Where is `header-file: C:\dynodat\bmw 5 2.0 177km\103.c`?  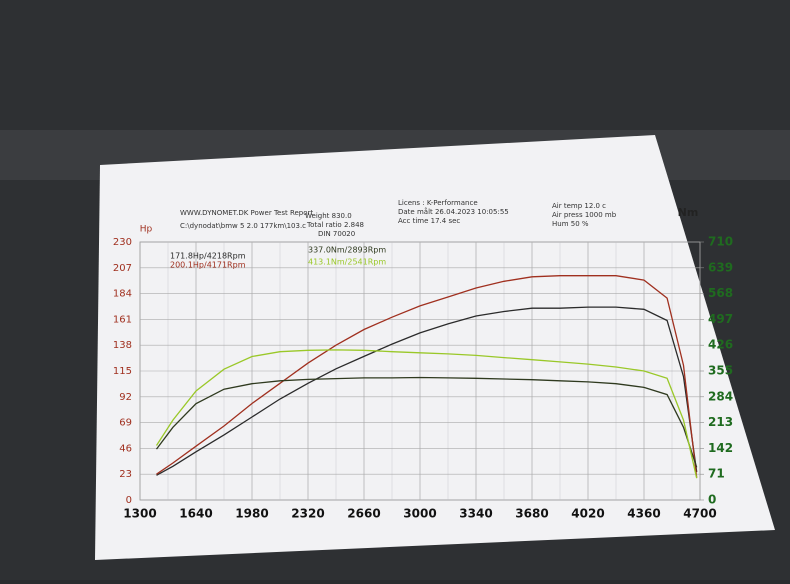
header-file: C:\dynodat\bmw 5 2.0 177km\103.c is located at coordinates (243, 226).